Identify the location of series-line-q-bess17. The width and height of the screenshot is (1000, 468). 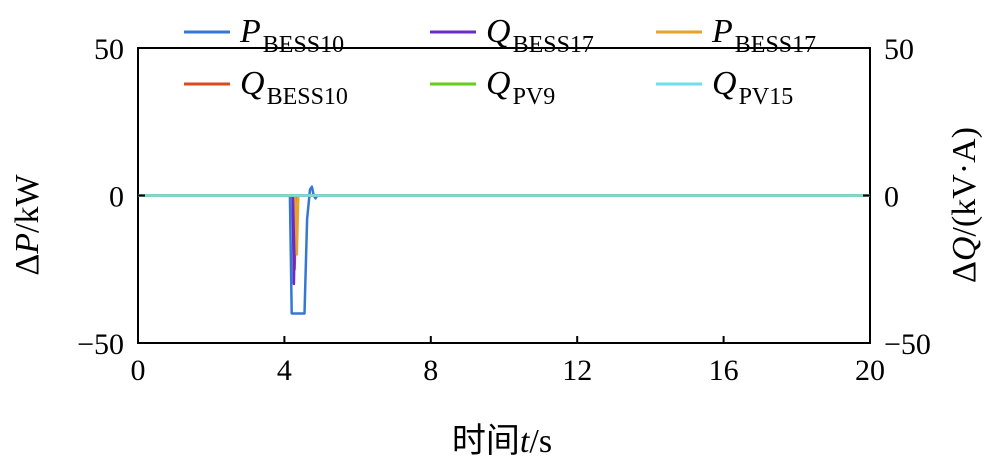
(504, 240).